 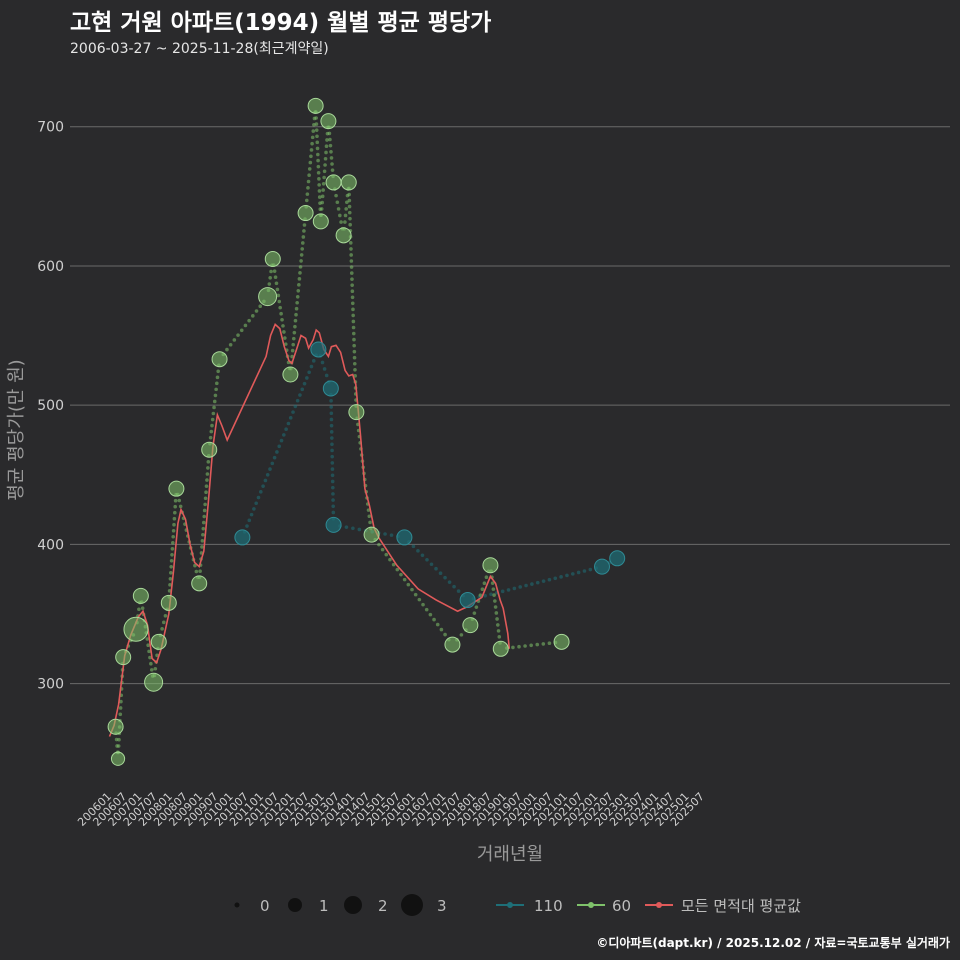 What do you see at coordinates (517, 905) in the screenshot?
I see `legend: 0 1 2 3 110 60 모든 면적대 평균값` at bounding box center [517, 905].